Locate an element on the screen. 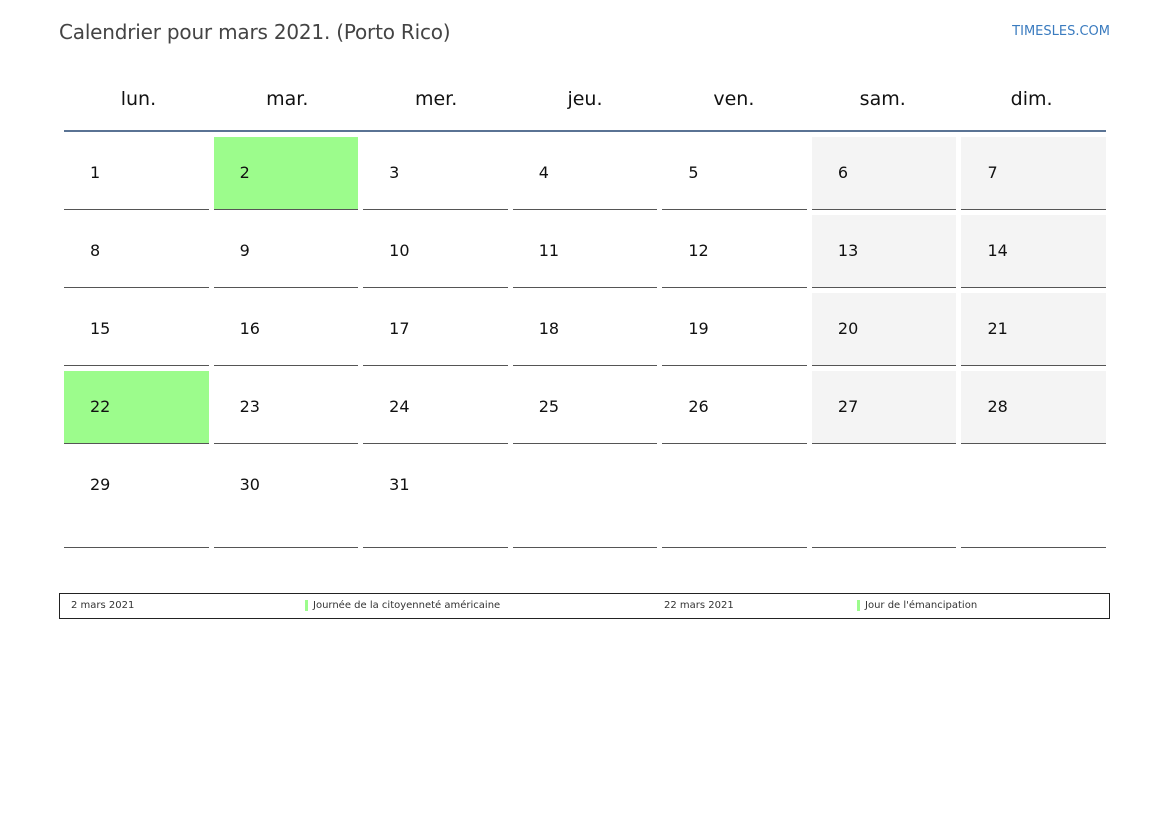  day-cell: 18 is located at coordinates (585, 329).